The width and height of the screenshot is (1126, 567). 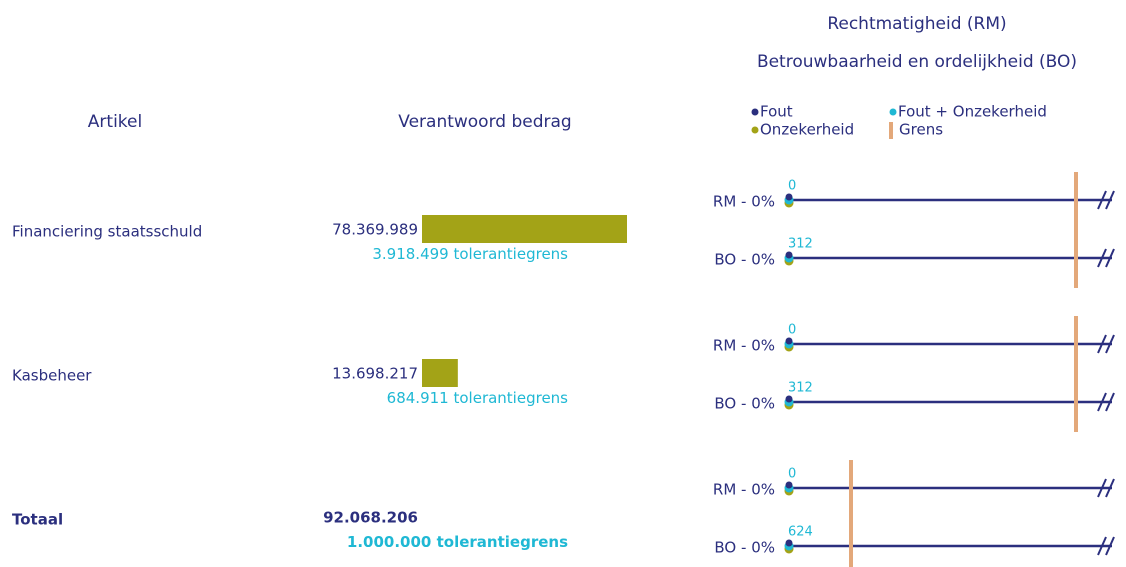 What do you see at coordinates (800, 532) in the screenshot?
I see `line-value: 624` at bounding box center [800, 532].